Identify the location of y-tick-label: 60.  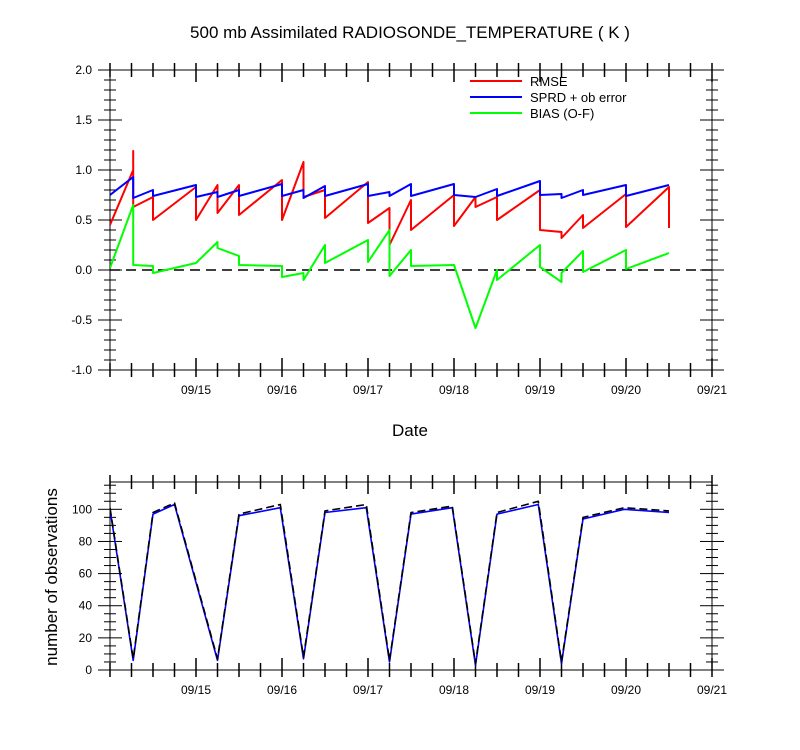
(86, 574).